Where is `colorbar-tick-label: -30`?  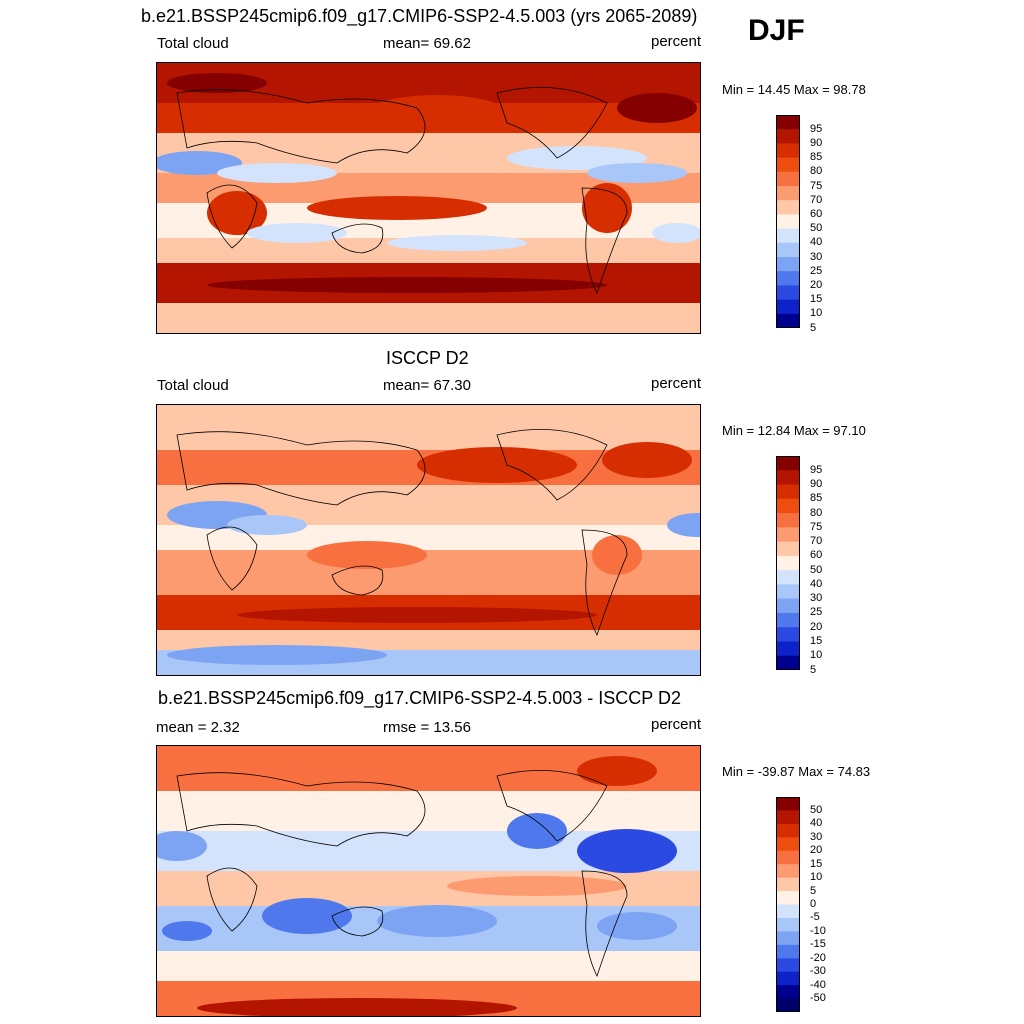 colorbar-tick-label: -30 is located at coordinates (818, 971).